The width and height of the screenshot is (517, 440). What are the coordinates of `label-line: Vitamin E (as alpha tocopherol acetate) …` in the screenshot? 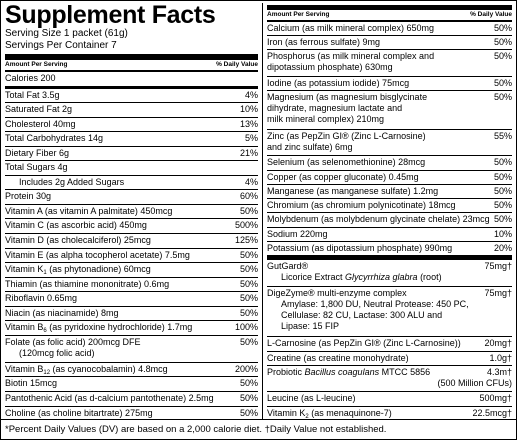 It's located at (97, 255).